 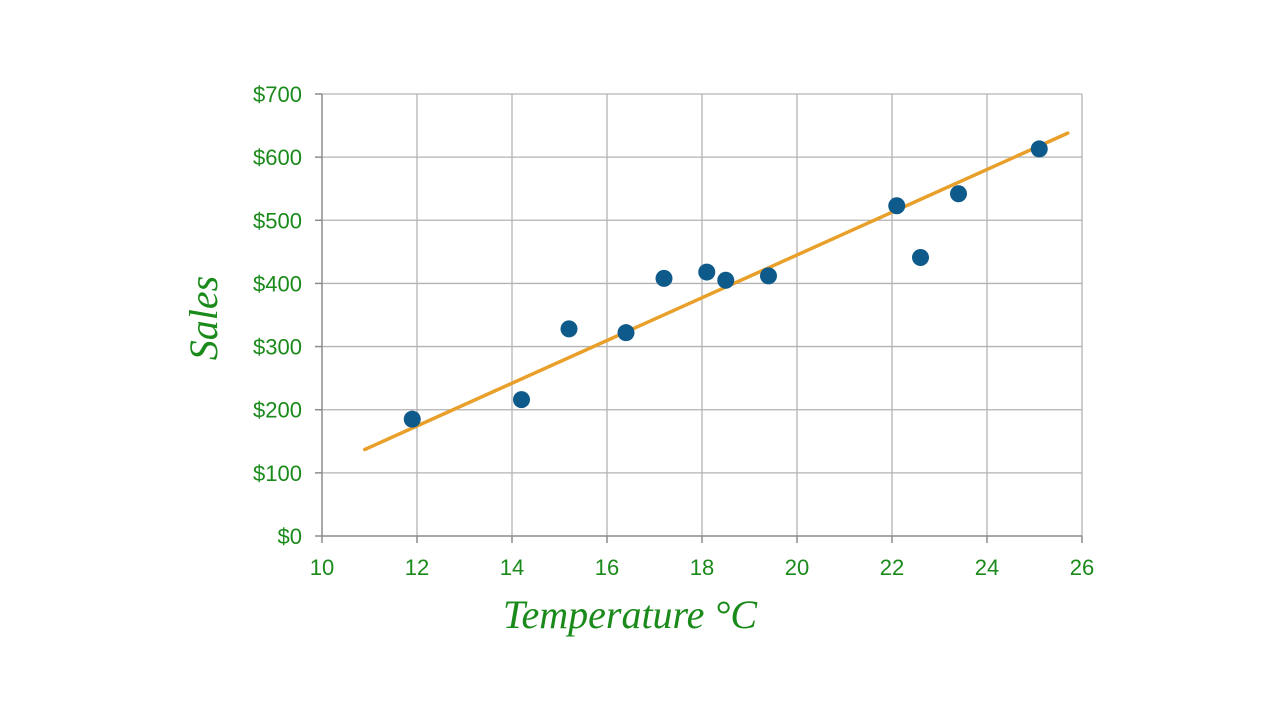 I want to click on y-tick-label: $700, so click(x=277, y=94).